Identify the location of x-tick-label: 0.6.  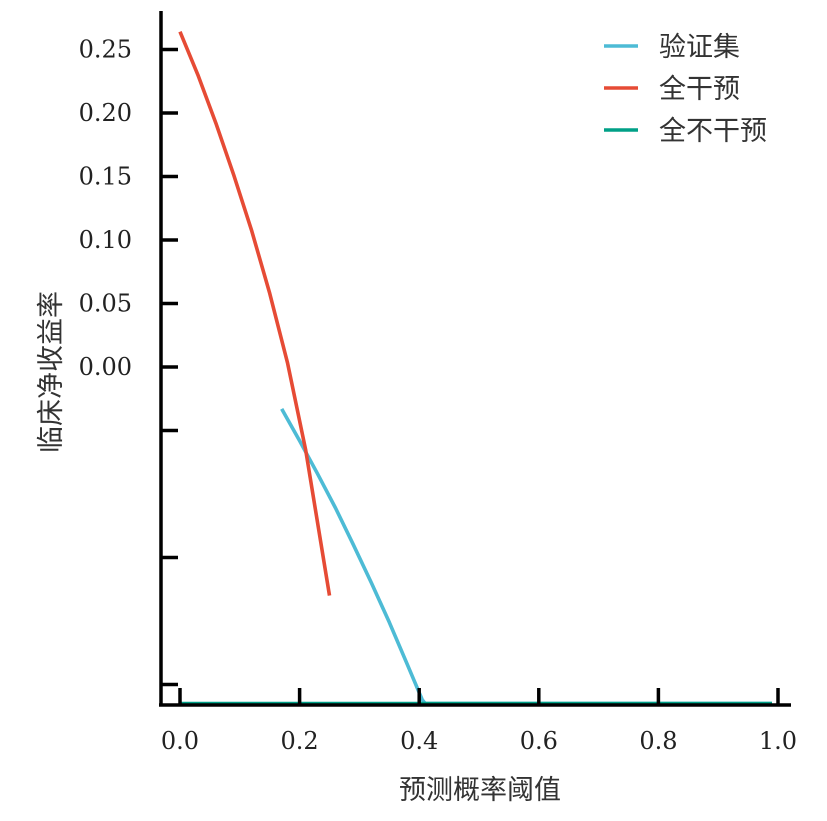
(539, 741).